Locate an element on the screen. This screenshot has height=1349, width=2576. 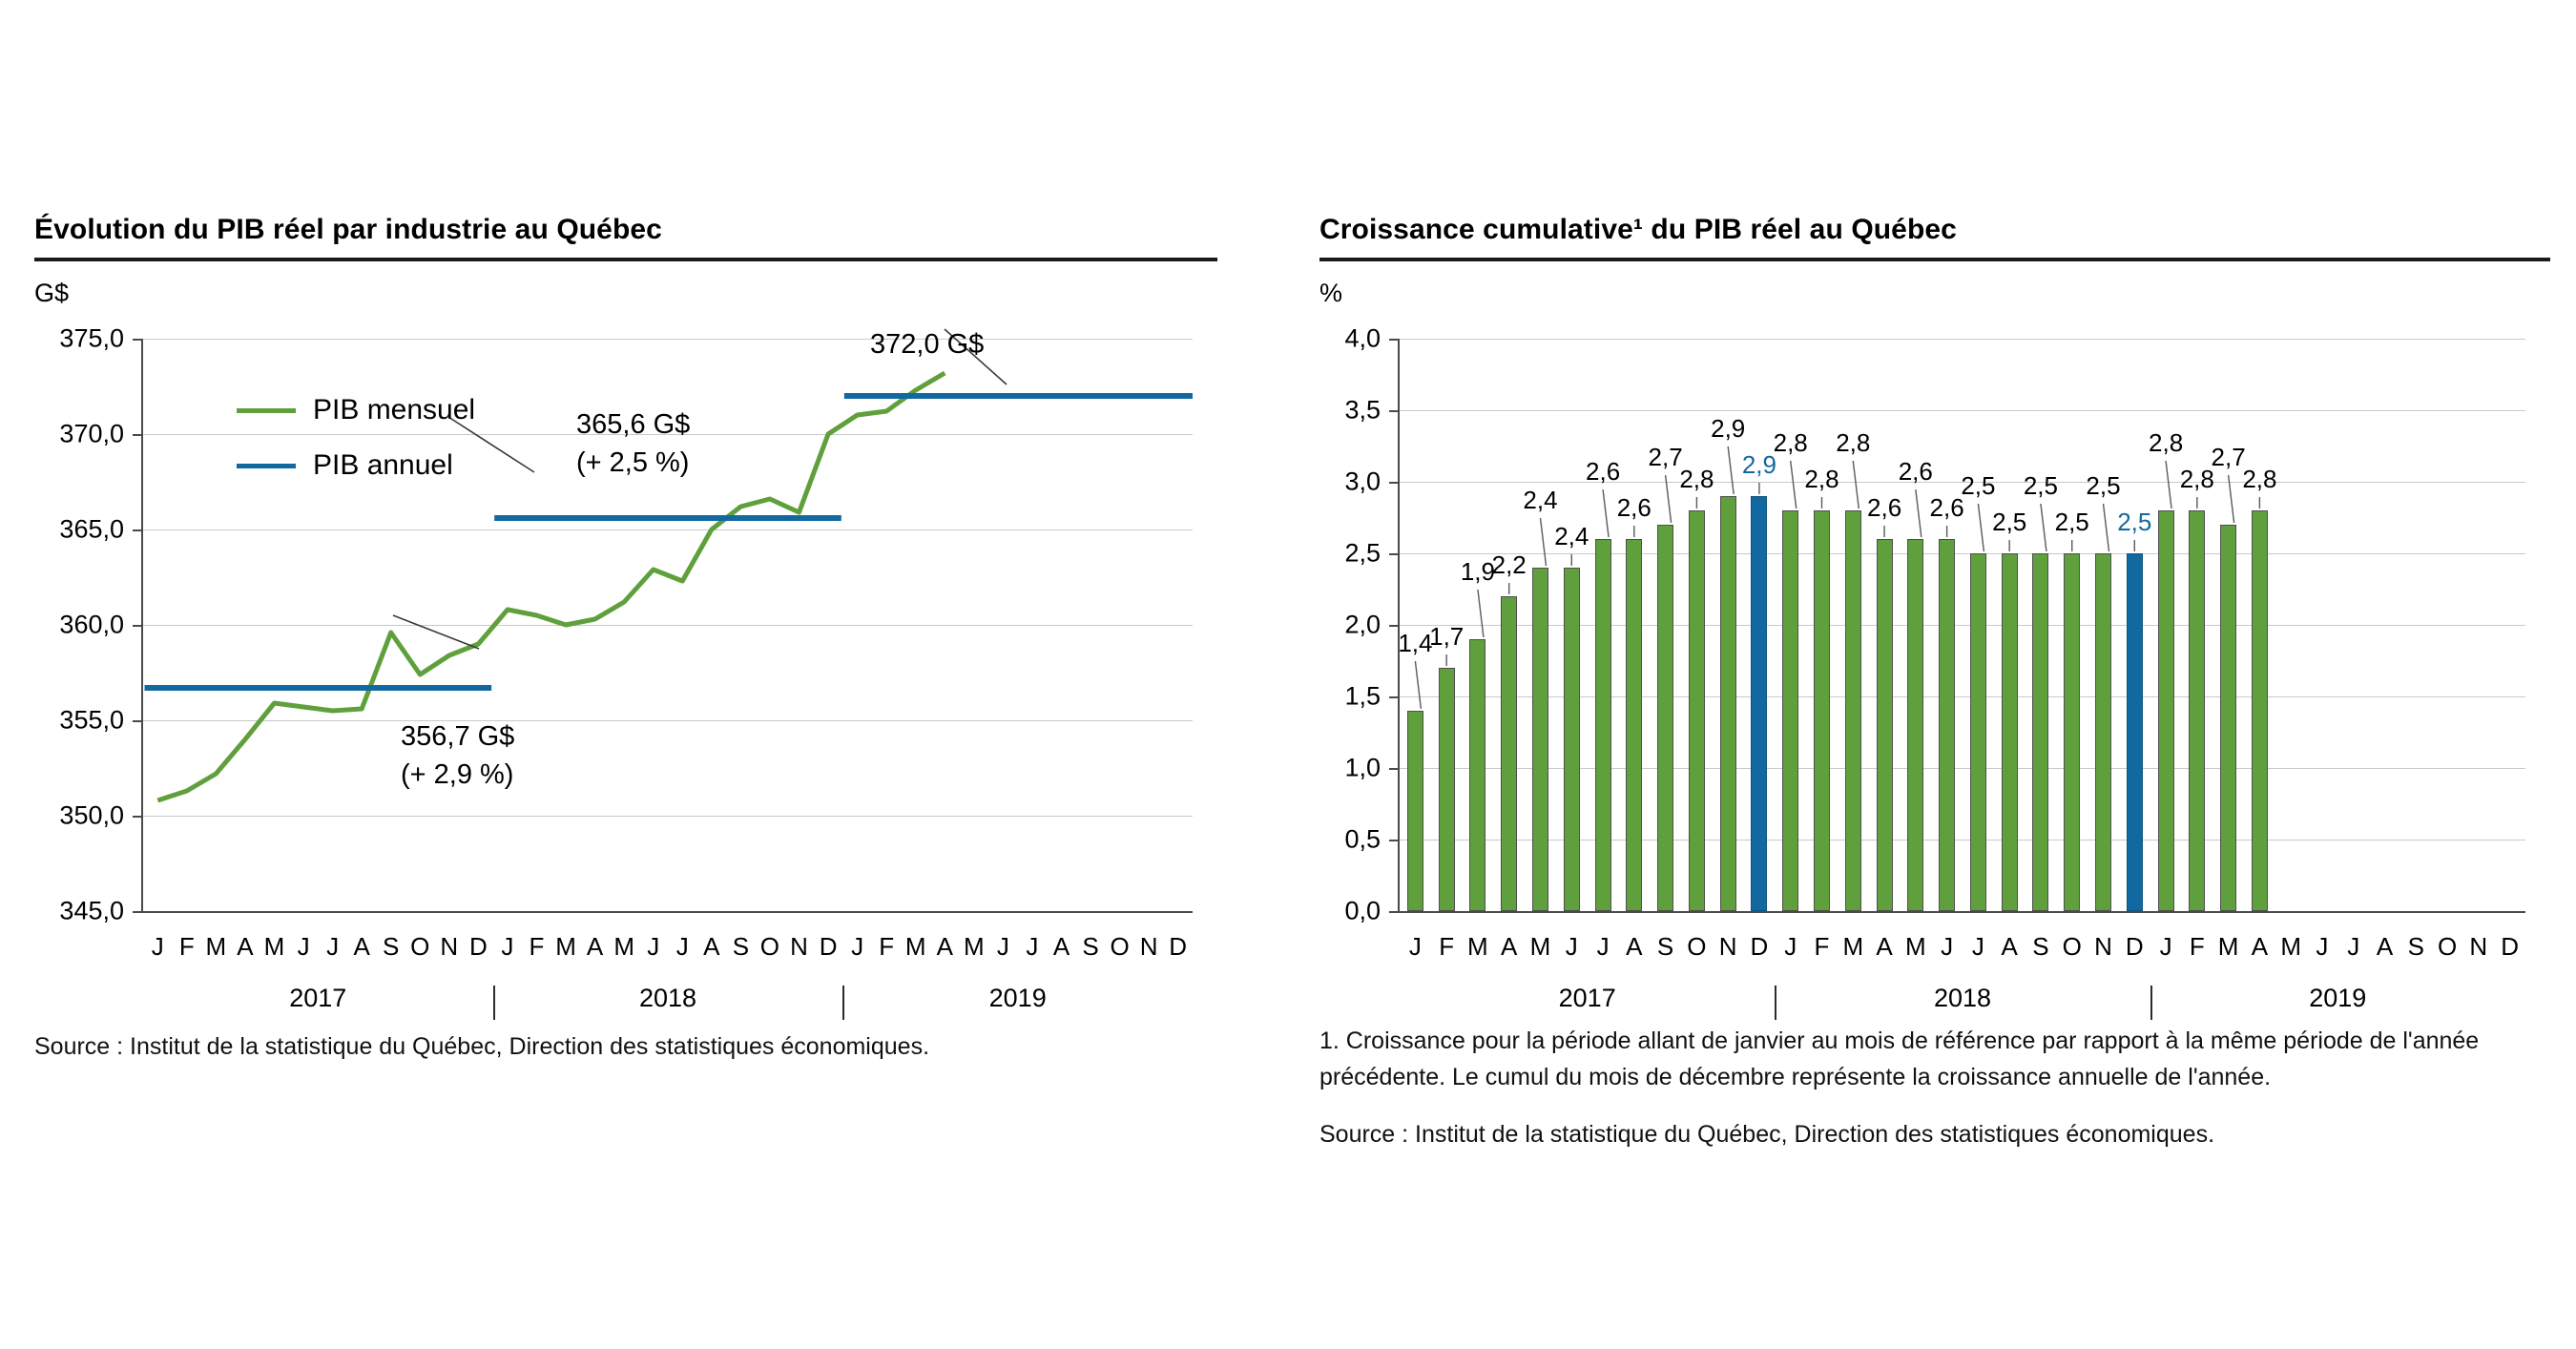
legend-item-pib-mensuel: PIB mensuel is located at coordinates (356, 410).